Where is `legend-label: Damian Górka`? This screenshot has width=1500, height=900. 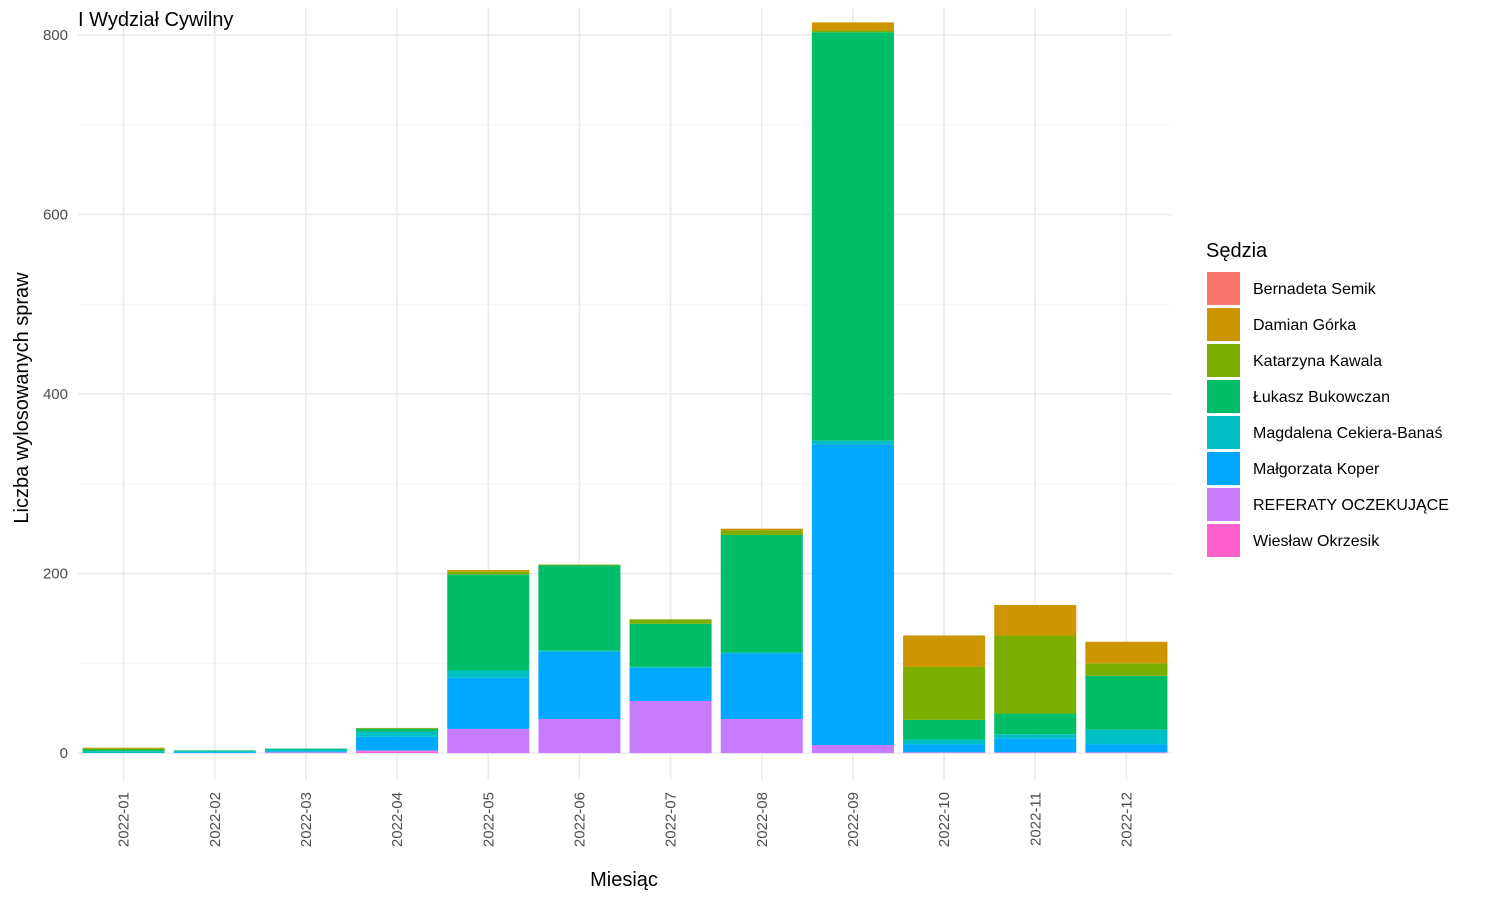
legend-label: Damian Górka is located at coordinates (1304, 325).